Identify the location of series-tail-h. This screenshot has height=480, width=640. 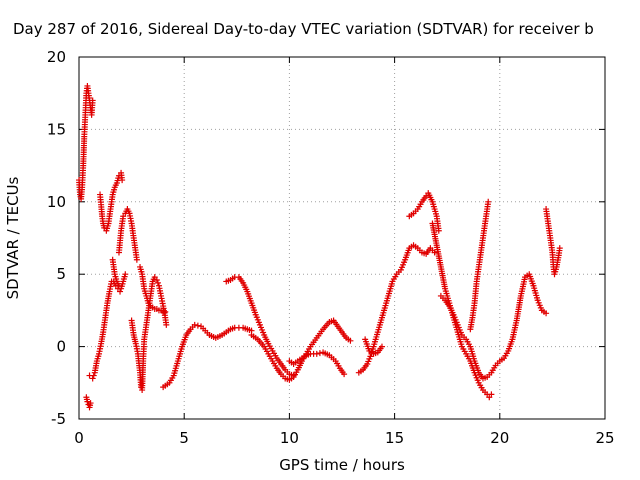
(462, 310).